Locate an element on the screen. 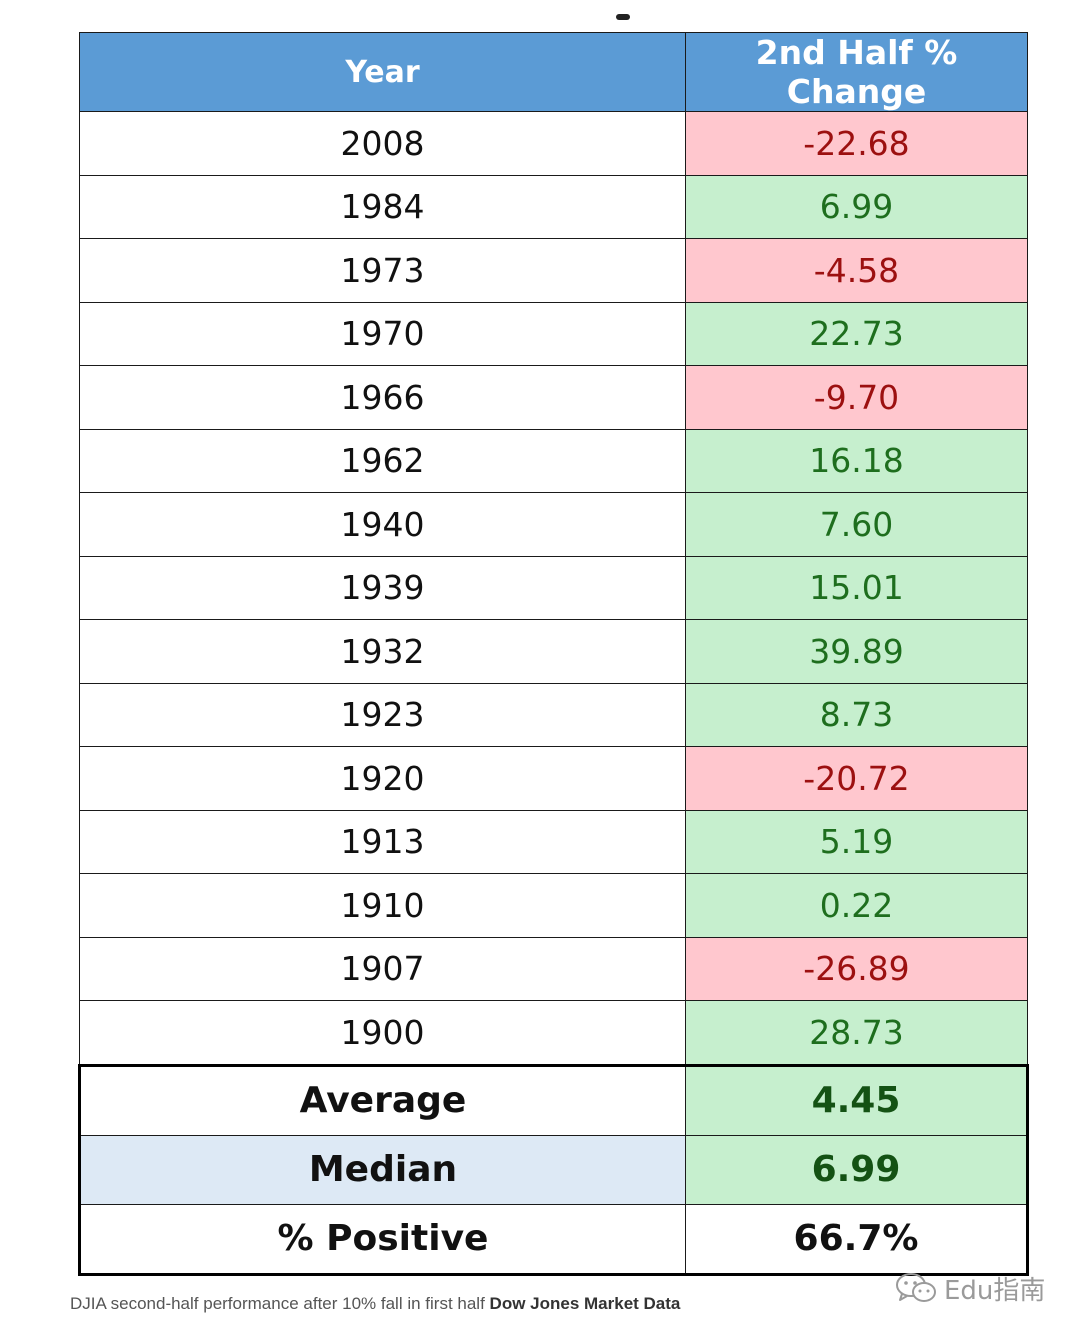 The width and height of the screenshot is (1080, 1337). table-row: 1973 -4.58 is located at coordinates (553, 270).